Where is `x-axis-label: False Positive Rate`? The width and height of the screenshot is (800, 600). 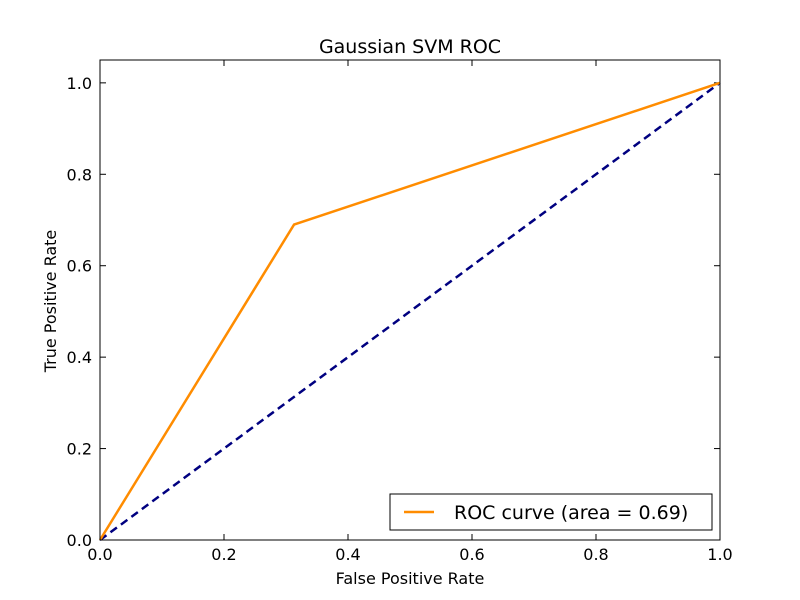 x-axis-label: False Positive Rate is located at coordinates (410, 578).